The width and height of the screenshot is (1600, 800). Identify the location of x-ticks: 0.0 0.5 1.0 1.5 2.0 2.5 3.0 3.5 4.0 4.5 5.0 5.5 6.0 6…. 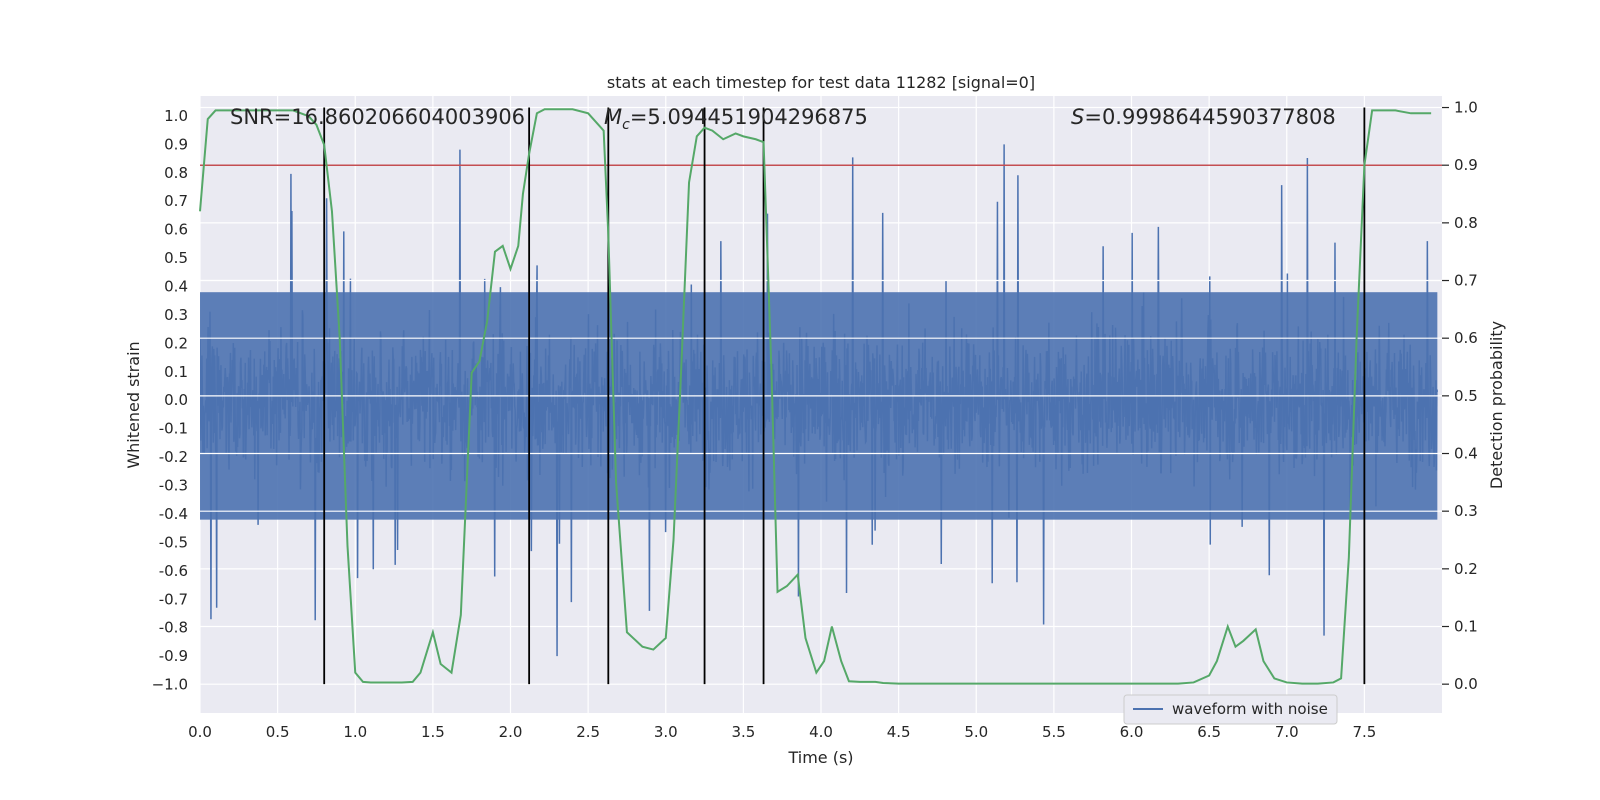
(782, 732).